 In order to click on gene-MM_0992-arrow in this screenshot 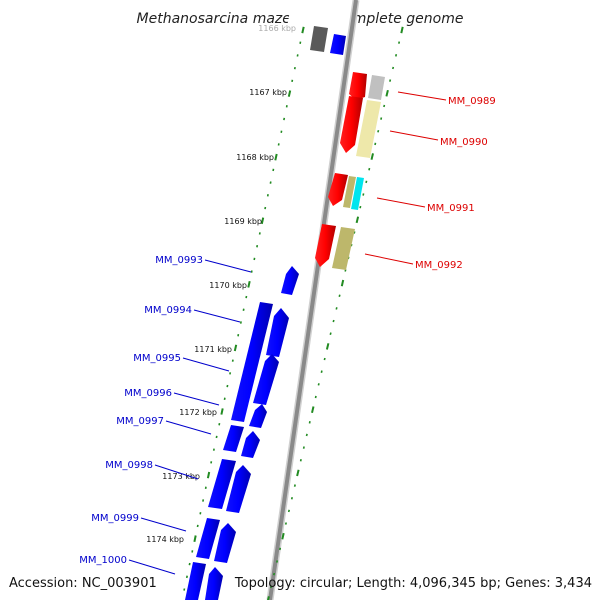, I will do `click(325, 245)`.